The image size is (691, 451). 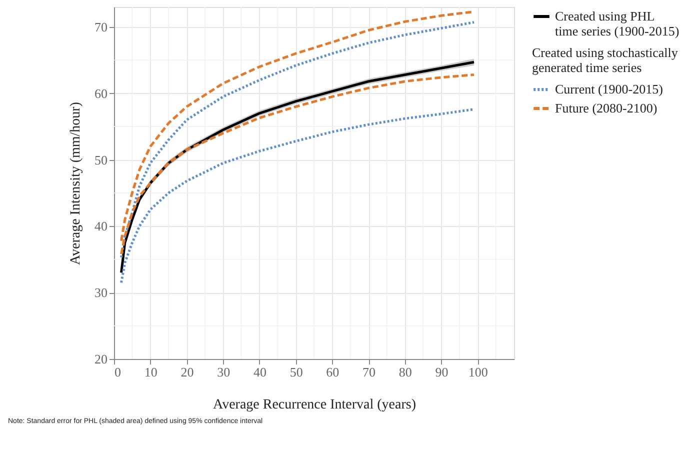 I want to click on legend-label: Created using PHL time series (1900-2015), so click(x=617, y=23).